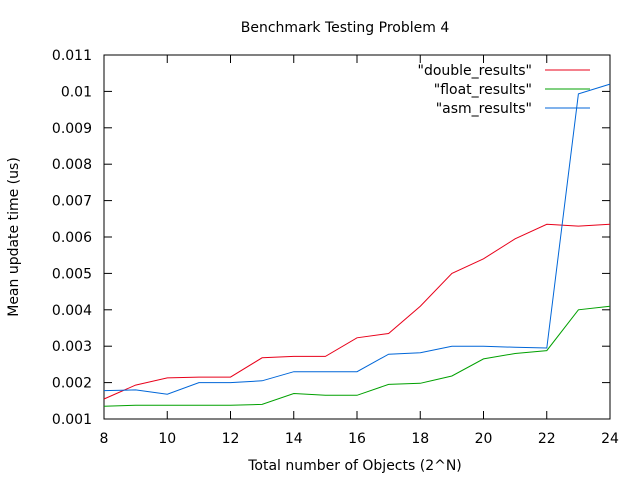 Image resolution: width=640 pixels, height=480 pixels. What do you see at coordinates (72, 347) in the screenshot?
I see `y-tick-label: 0.003` at bounding box center [72, 347].